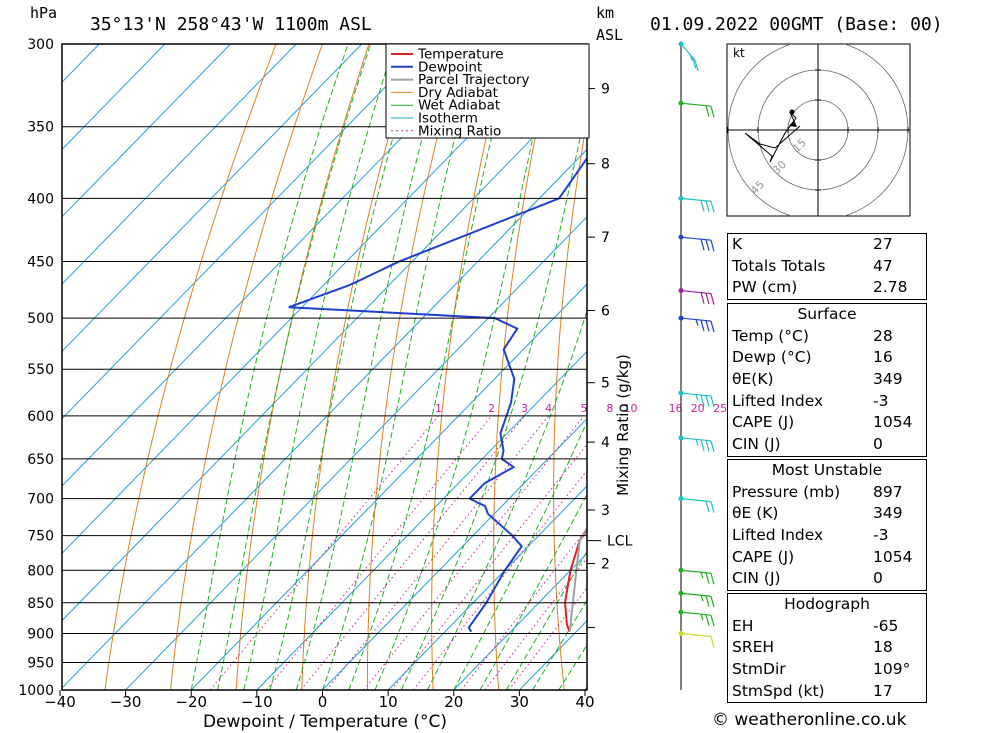 The width and height of the screenshot is (1000, 733). I want to click on x-tick-label: 40, so click(584, 702).